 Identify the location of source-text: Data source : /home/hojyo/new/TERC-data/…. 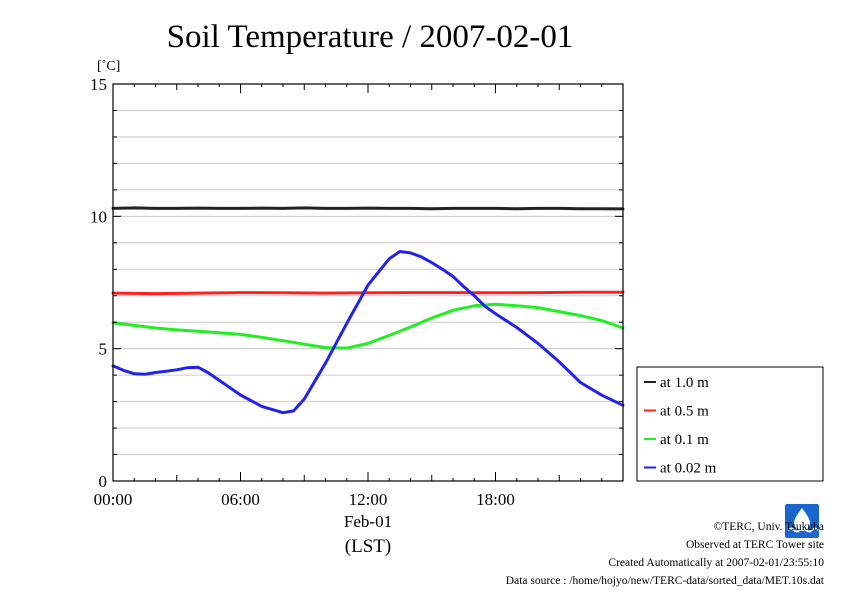
(664, 581).